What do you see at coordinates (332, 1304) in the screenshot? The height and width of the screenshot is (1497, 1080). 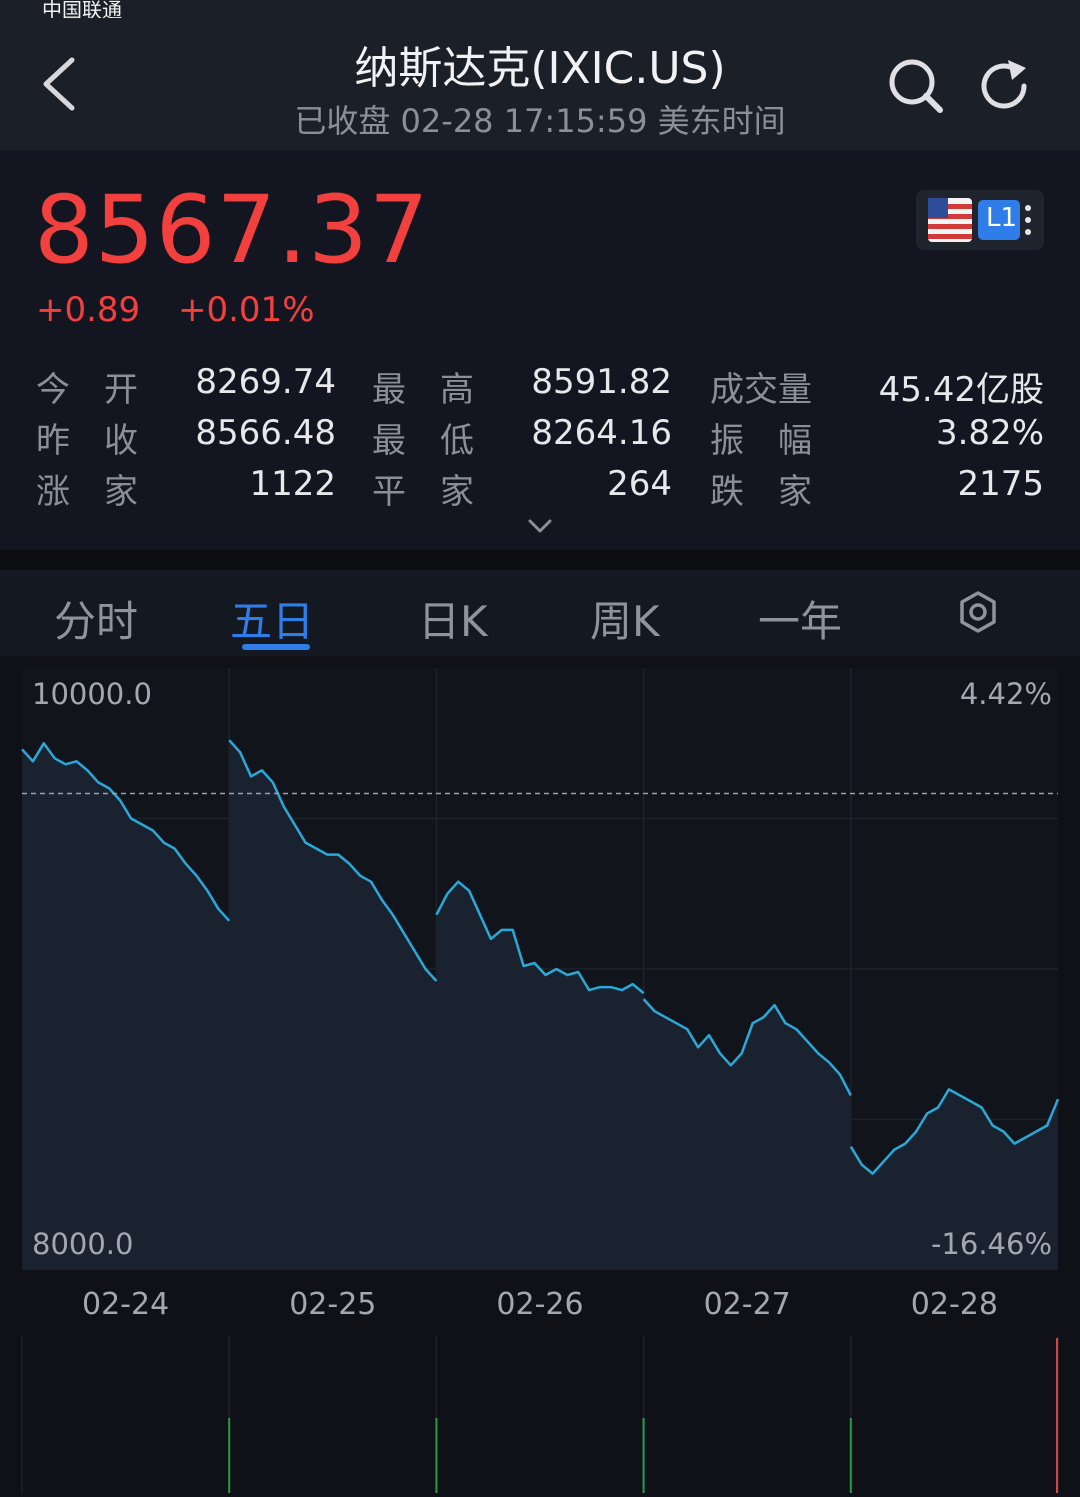 I see `x-axis-tick-label: 02-25` at bounding box center [332, 1304].